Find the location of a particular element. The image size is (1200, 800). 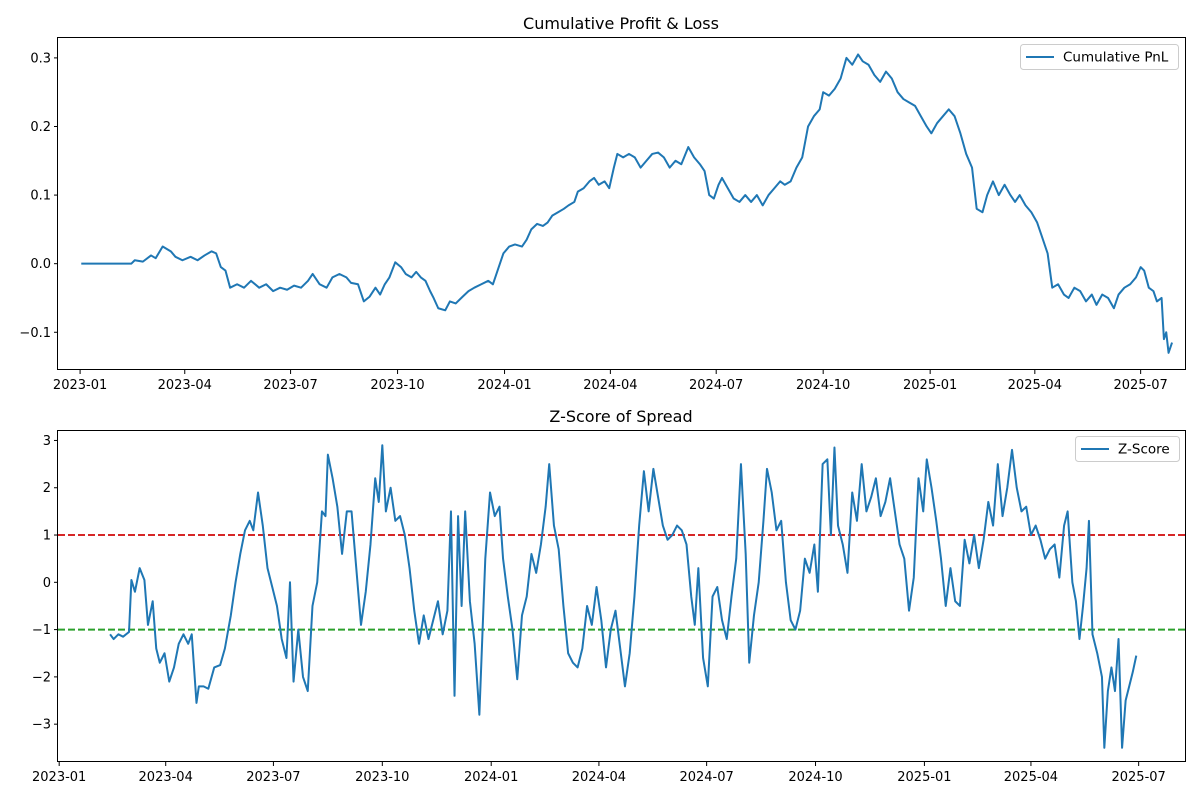

pnl-legend-box is located at coordinates (1099, 57).